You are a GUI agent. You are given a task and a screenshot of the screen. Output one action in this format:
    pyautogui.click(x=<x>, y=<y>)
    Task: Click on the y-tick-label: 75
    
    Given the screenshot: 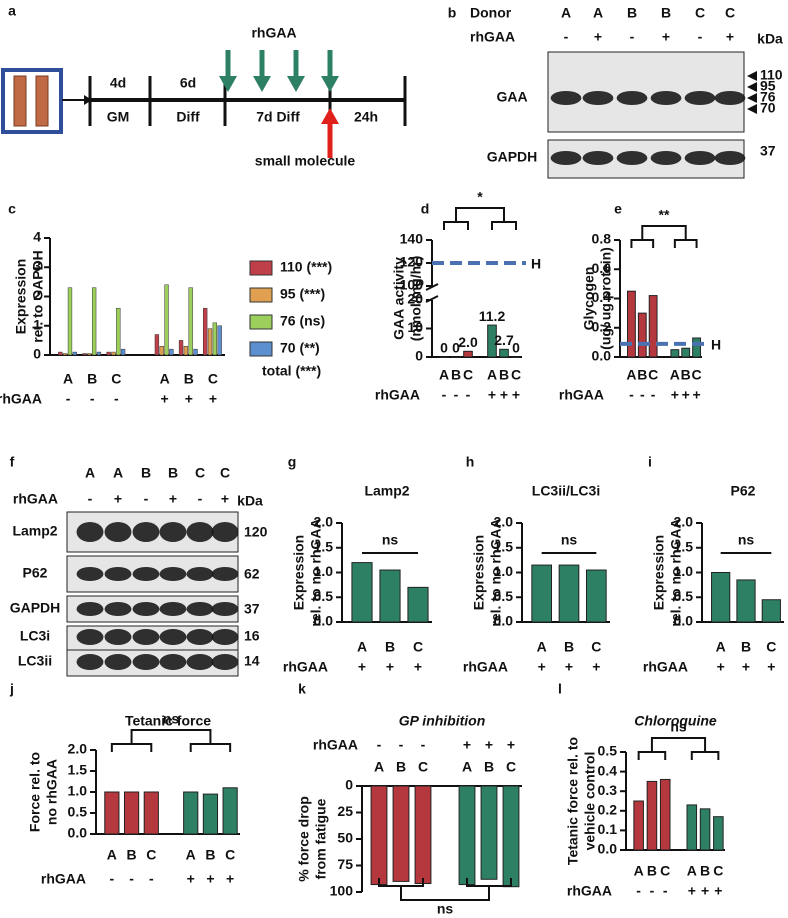 What is the action you would take?
    pyautogui.click(x=345, y=864)
    